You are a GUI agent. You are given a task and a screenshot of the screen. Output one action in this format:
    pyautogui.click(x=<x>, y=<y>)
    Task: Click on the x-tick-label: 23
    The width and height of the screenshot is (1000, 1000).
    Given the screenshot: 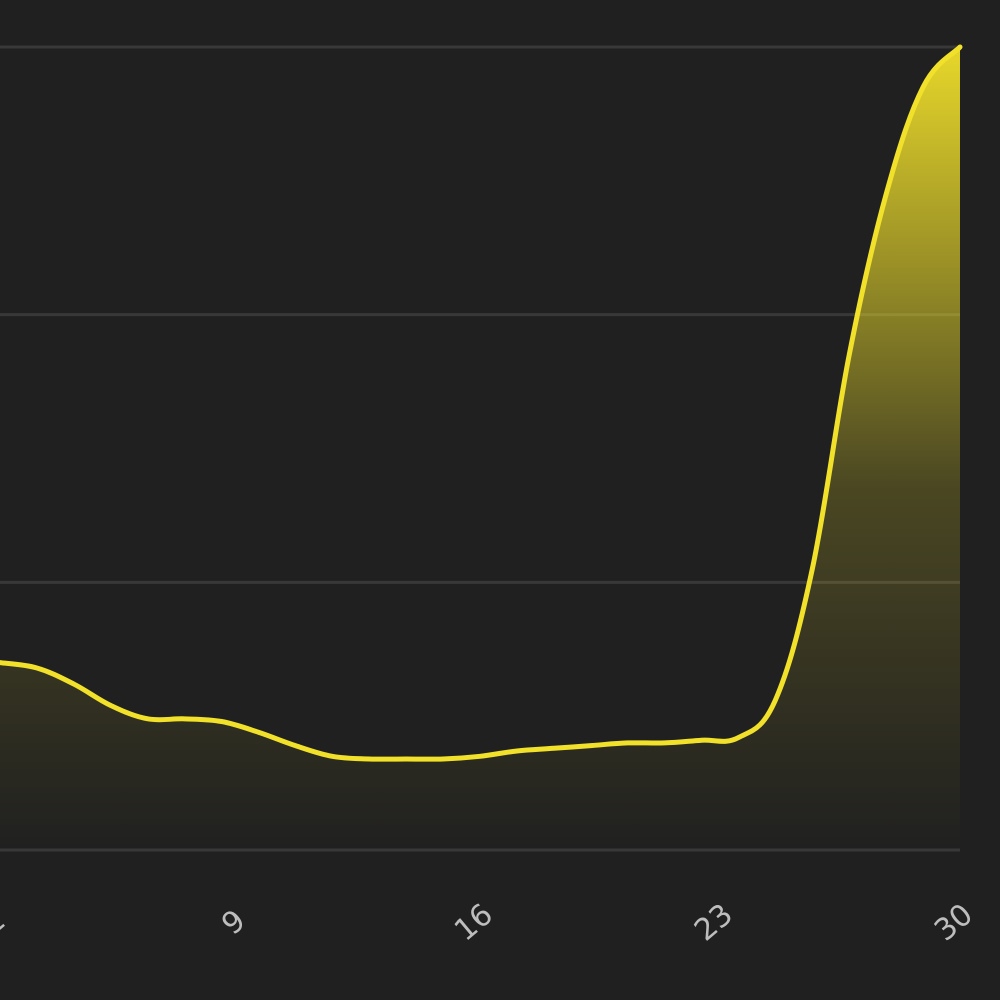 What is the action you would take?
    pyautogui.click(x=714, y=922)
    